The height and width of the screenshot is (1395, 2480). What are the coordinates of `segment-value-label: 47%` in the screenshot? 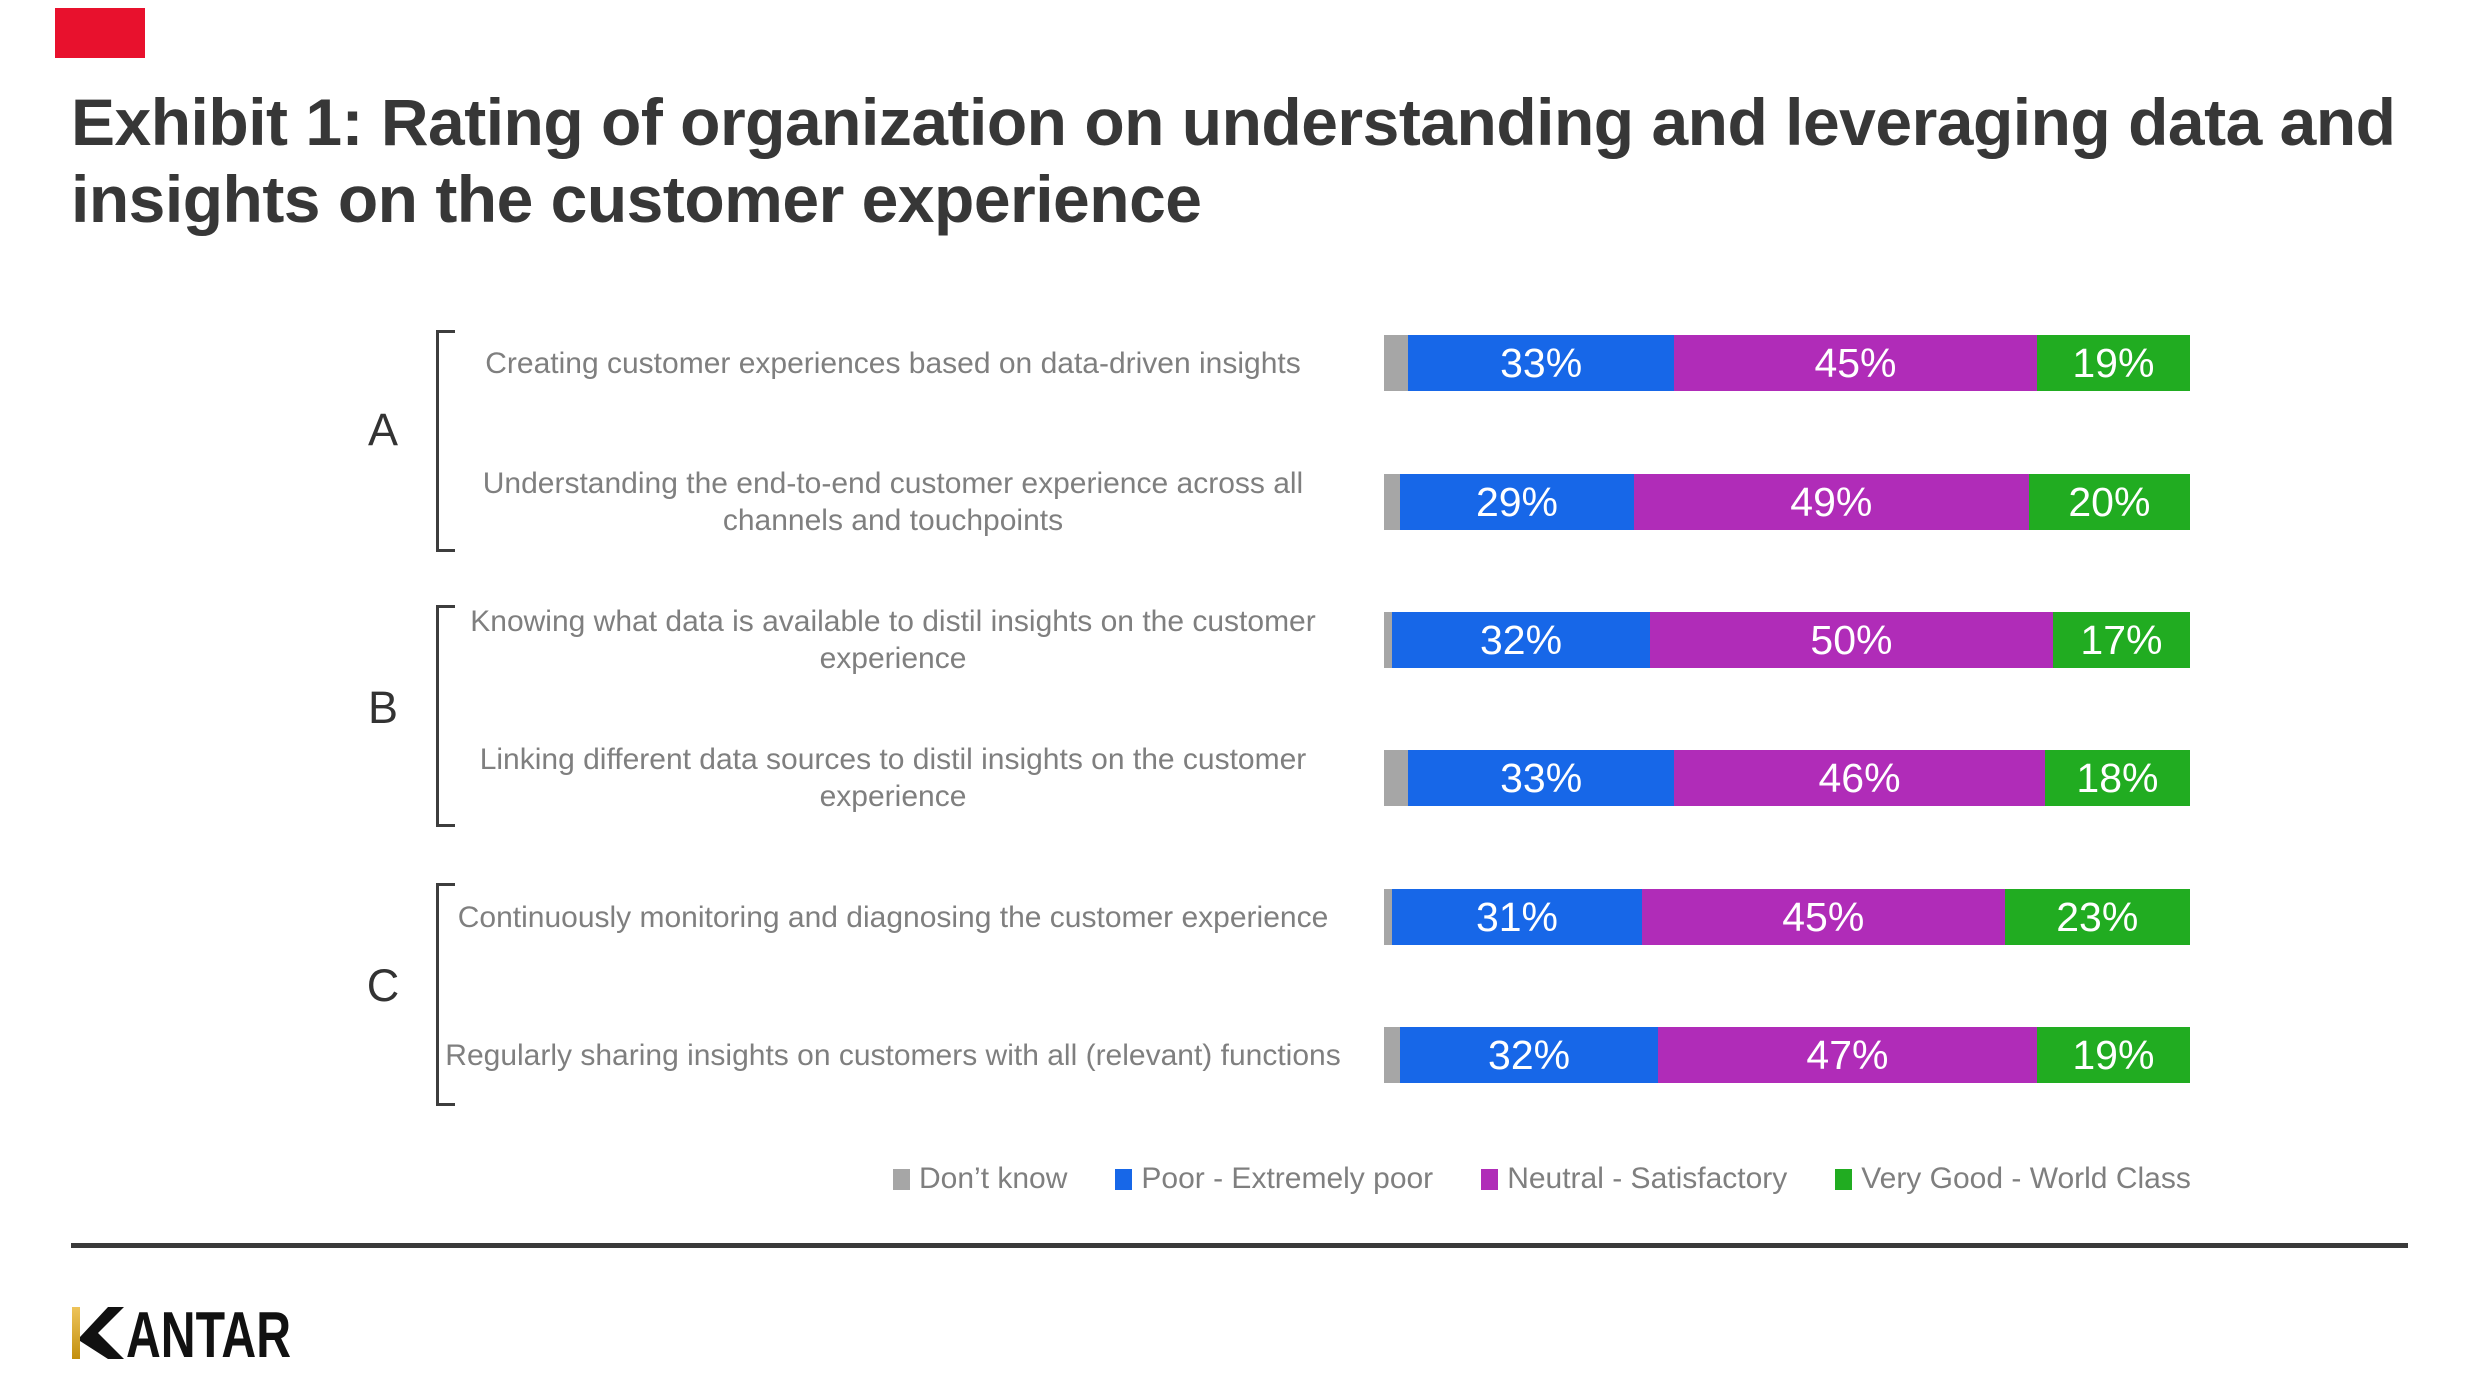 It's located at (1847, 1054).